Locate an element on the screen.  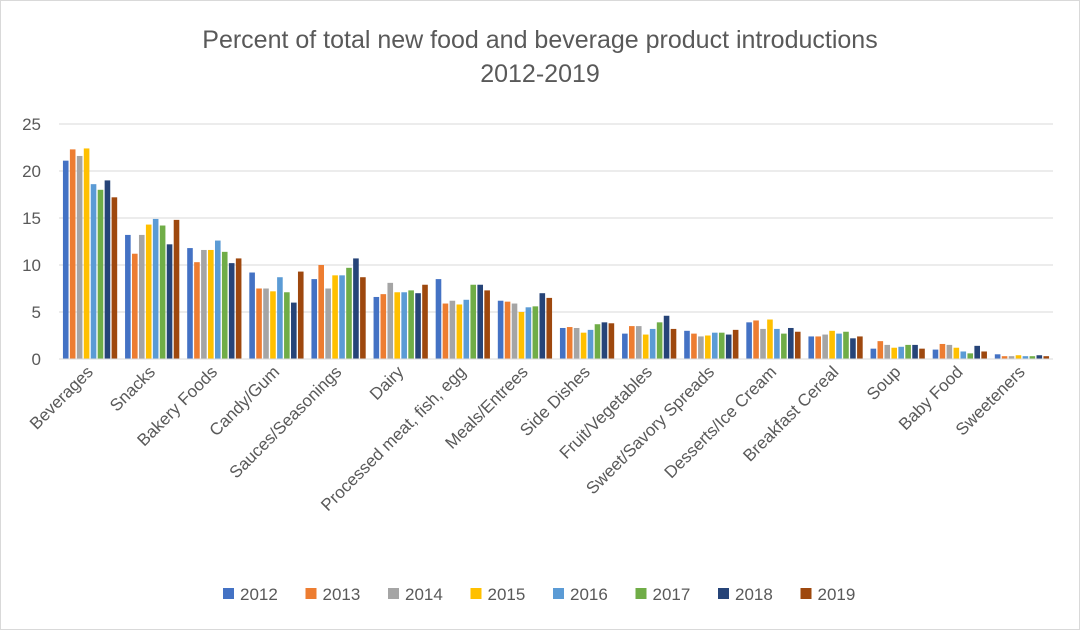
x-category-label: Sauces/Seasonings is located at coordinates (286, 422).